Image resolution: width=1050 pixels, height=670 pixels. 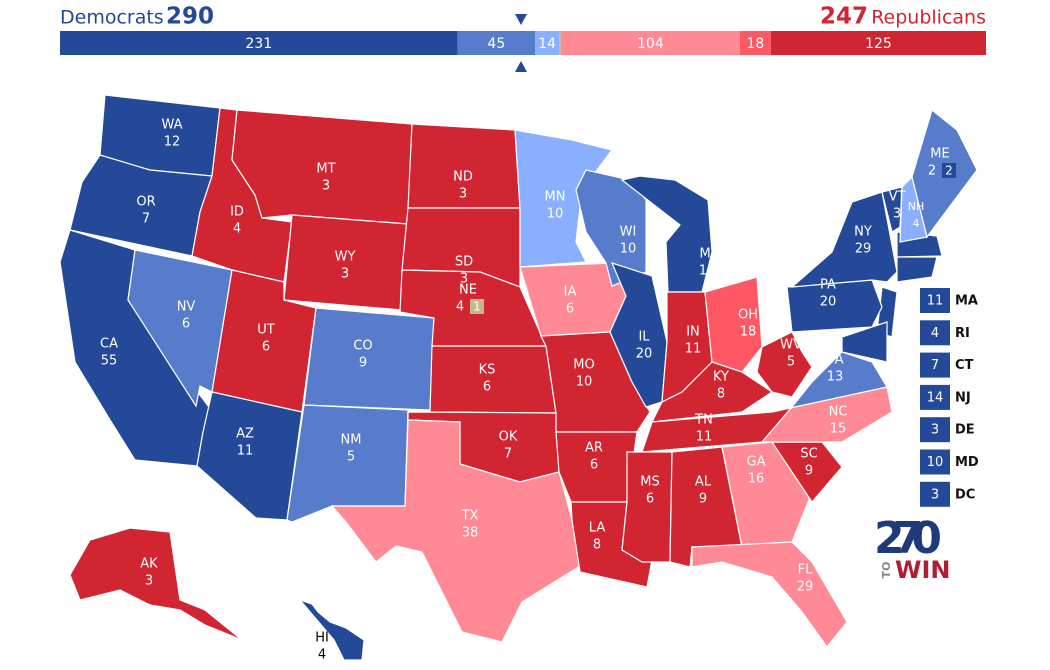 I want to click on state-abbr: NM, so click(x=351, y=440).